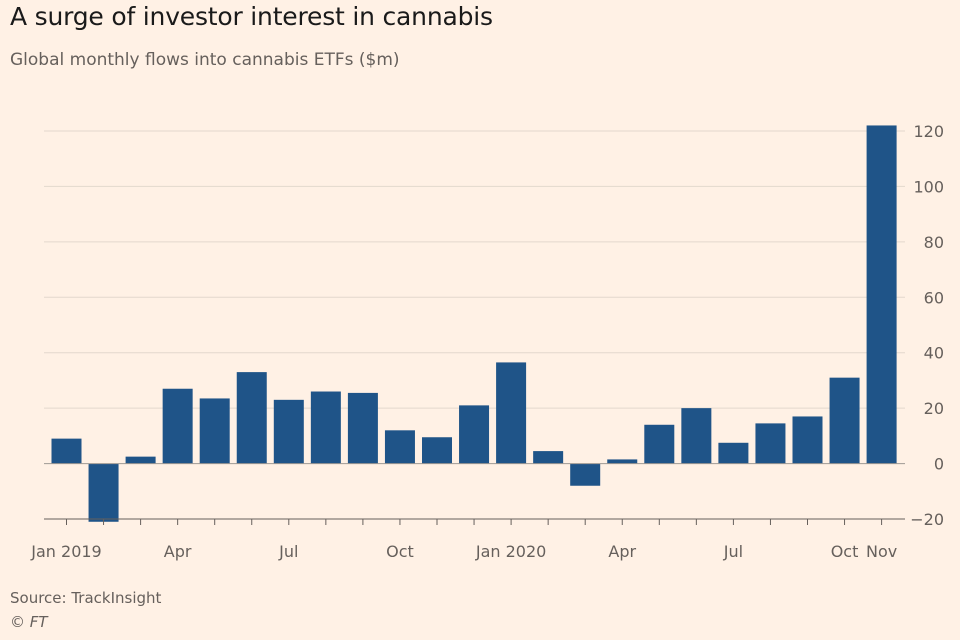 This screenshot has width=960, height=640. I want to click on y-tick-label: 40, so click(934, 353).